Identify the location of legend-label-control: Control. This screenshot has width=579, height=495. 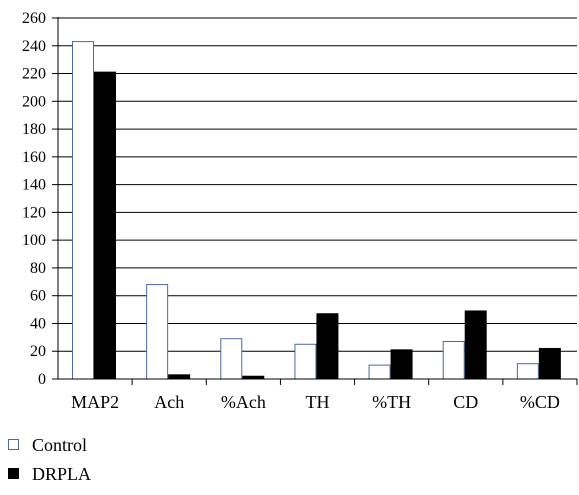
(59, 445).